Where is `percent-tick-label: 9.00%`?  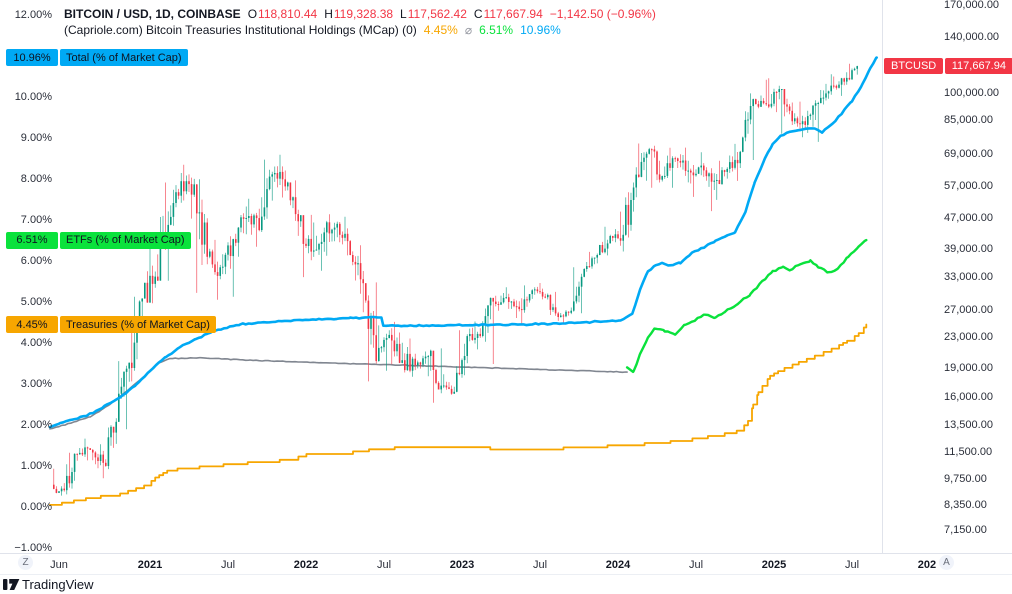 percent-tick-label: 9.00% is located at coordinates (36, 137).